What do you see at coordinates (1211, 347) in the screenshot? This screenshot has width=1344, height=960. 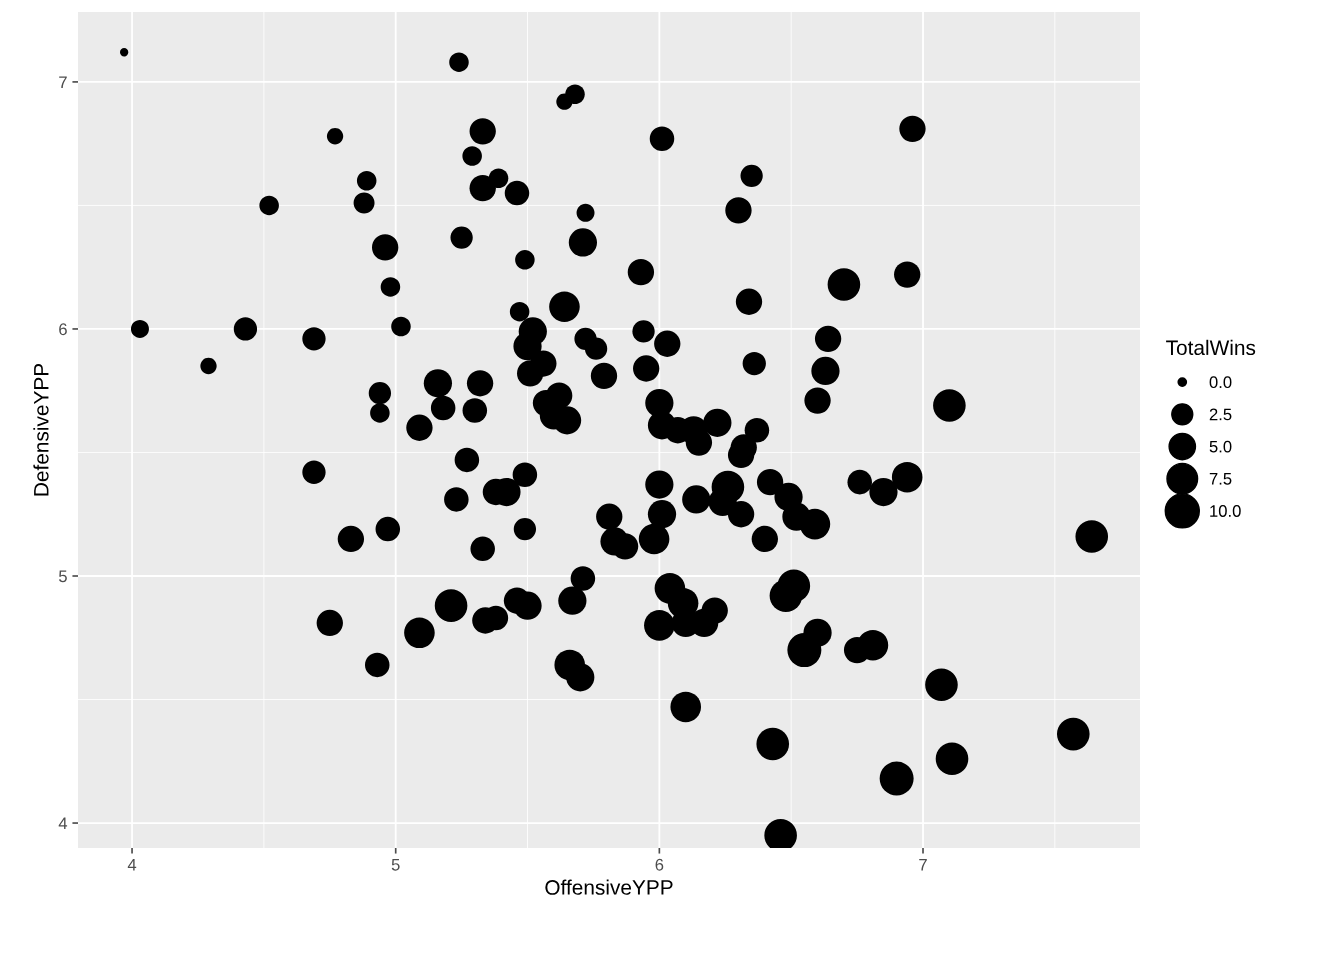 I see `legend-title: TotalWins` at bounding box center [1211, 347].